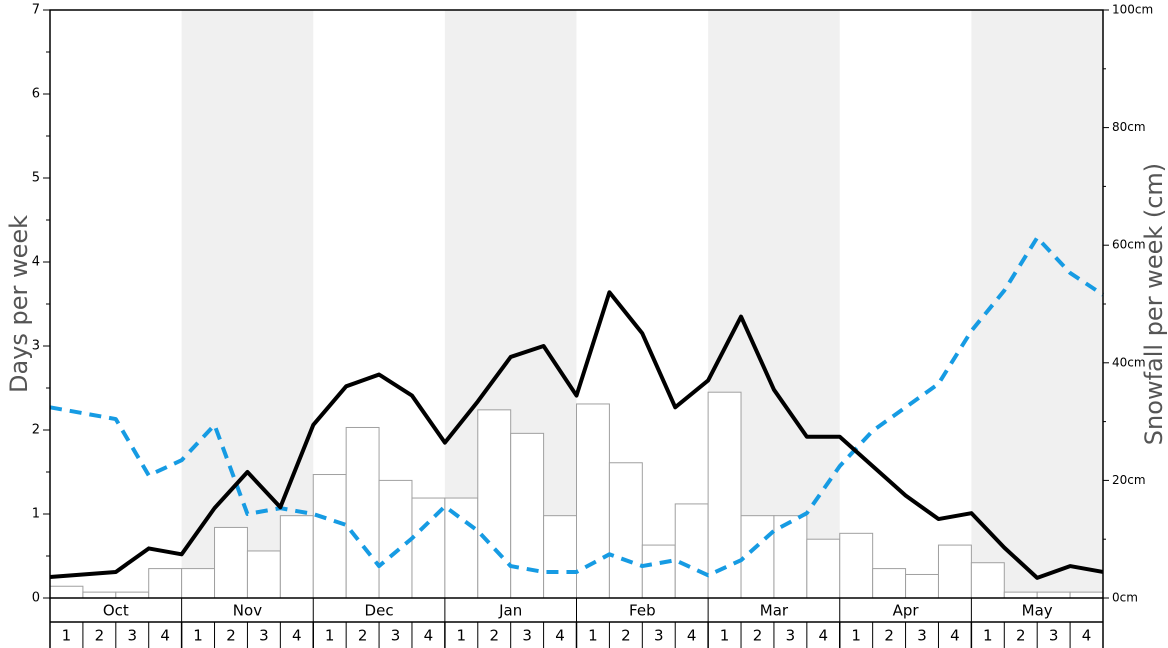 This screenshot has width=1168, height=648. I want to click on month-label: Feb, so click(642, 611).